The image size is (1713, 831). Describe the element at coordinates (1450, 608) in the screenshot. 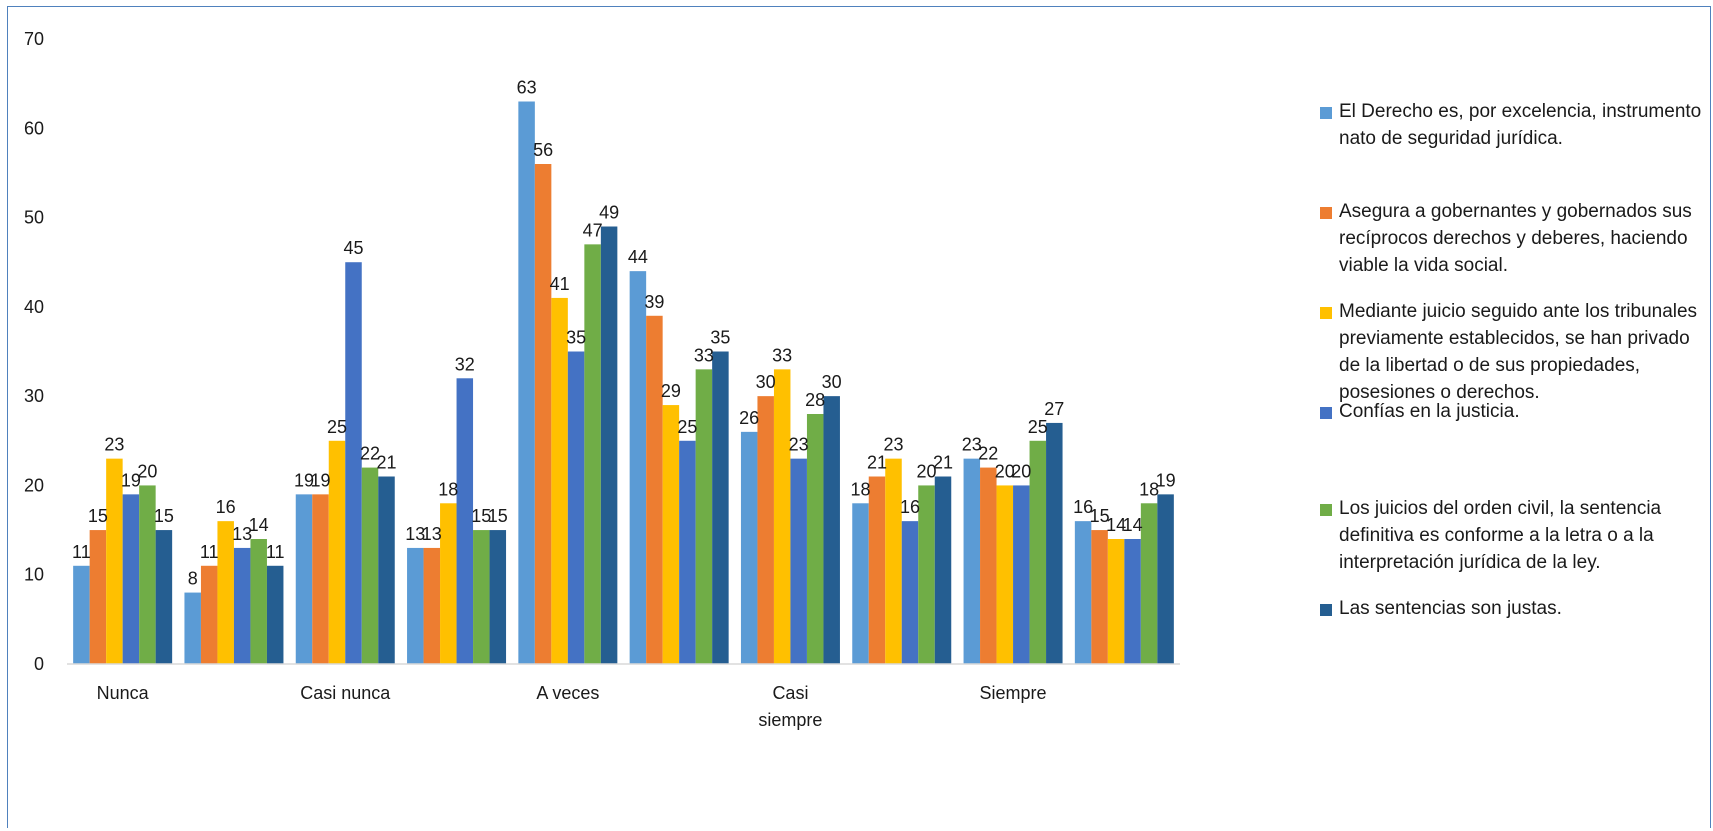

I see `legend-label: Las sentencias son justas.` at that location.